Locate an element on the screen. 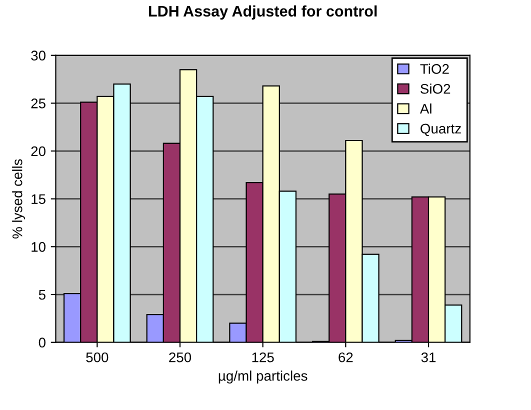 Image resolution: width=531 pixels, height=410 pixels. x-tick-label: 31 is located at coordinates (428, 357).